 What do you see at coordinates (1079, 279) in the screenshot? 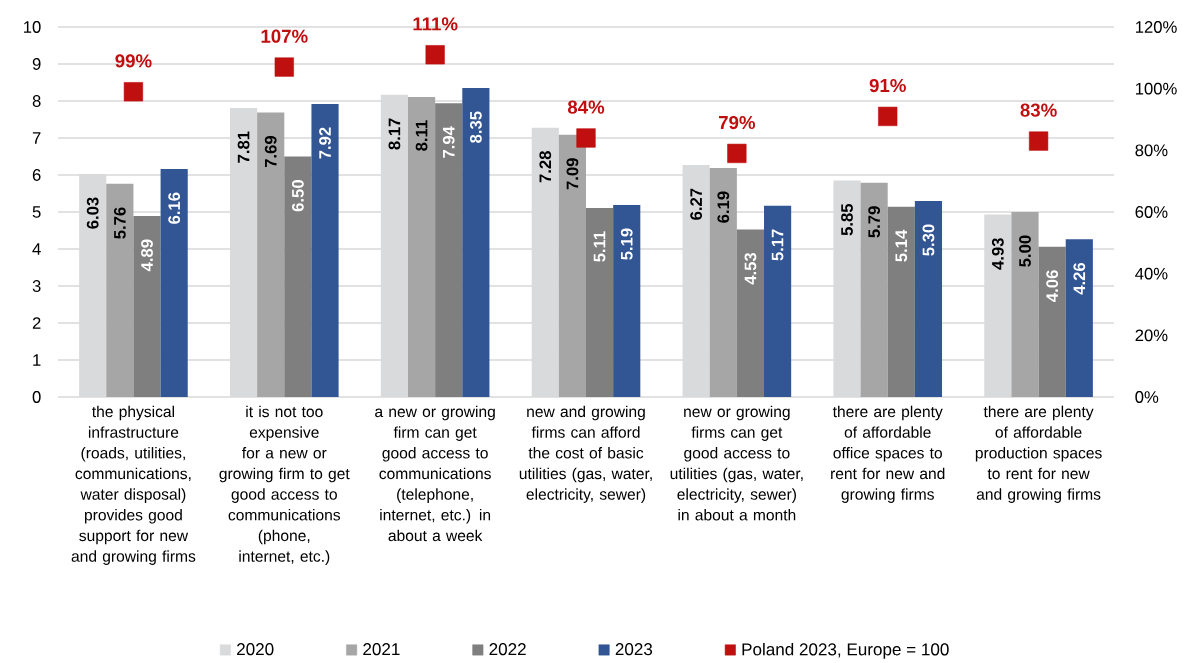
I see `data-label: 4.26` at bounding box center [1079, 279].